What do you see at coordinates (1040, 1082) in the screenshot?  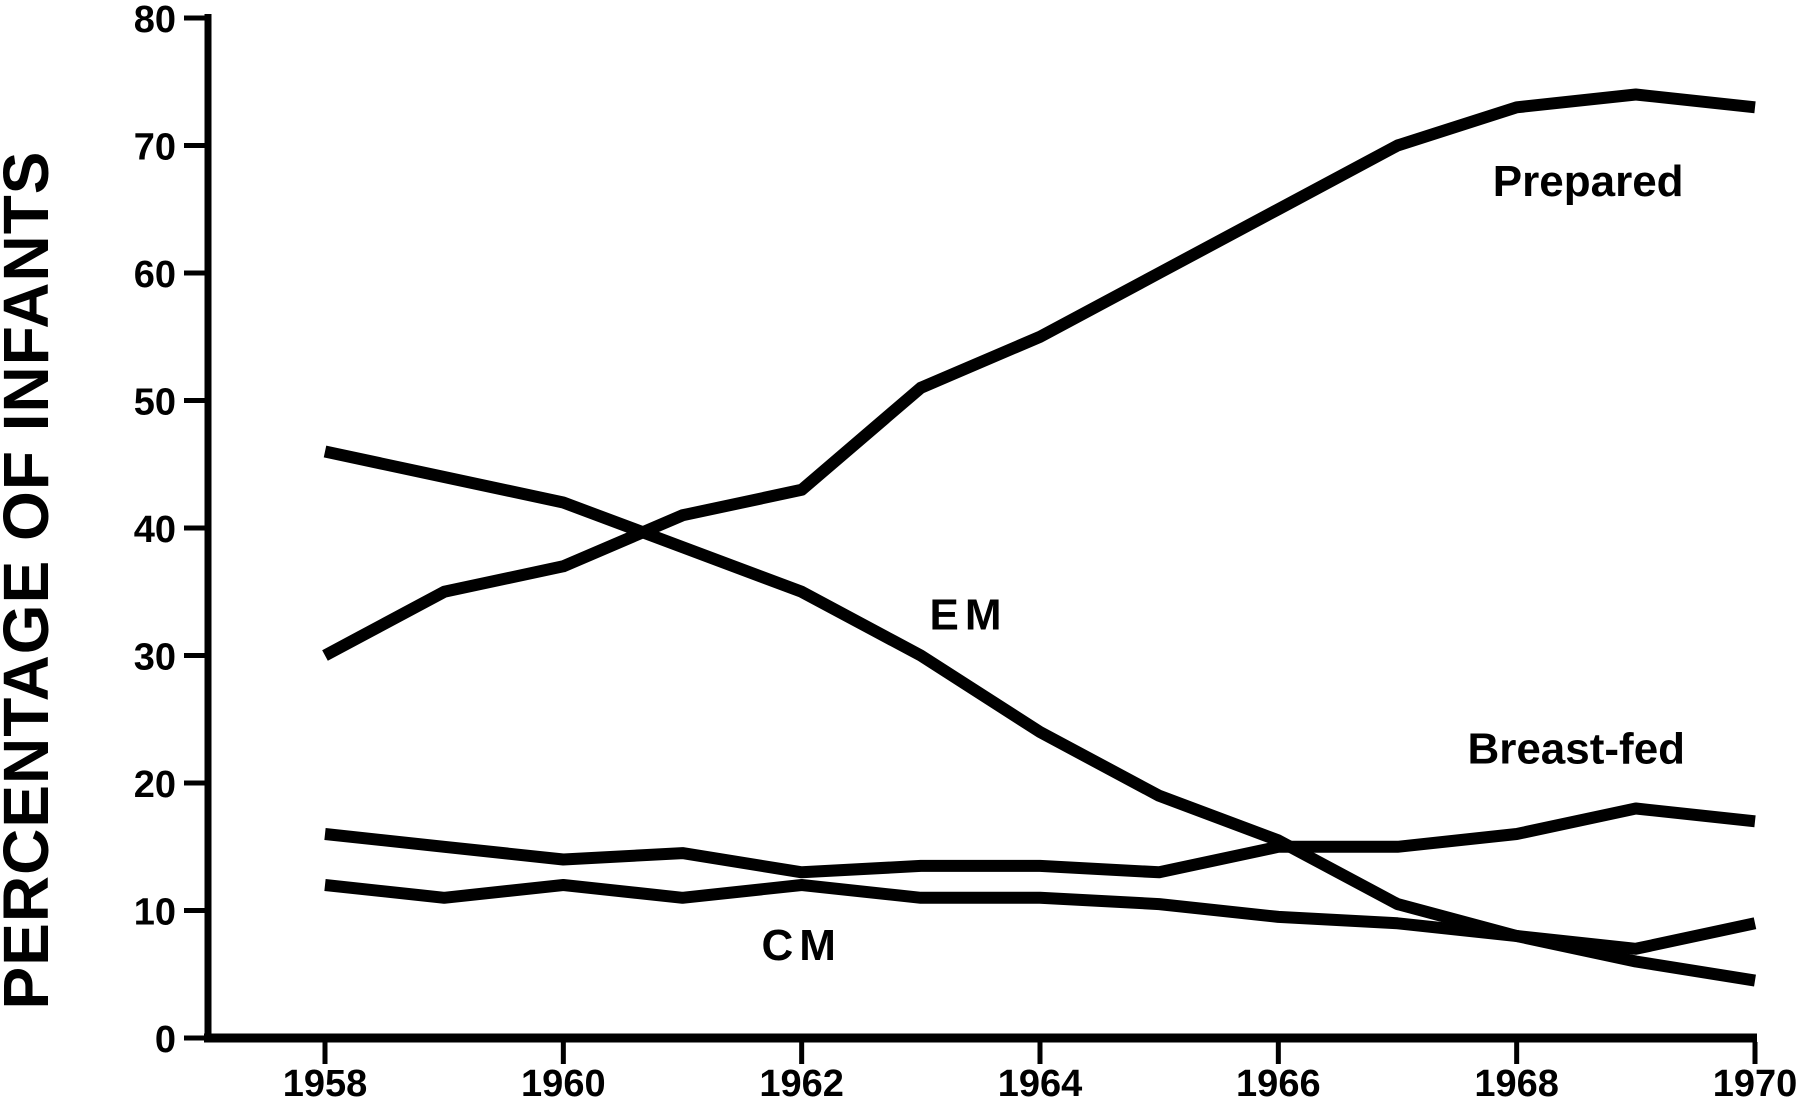 I see `x-axis-tick-label: 1964` at bounding box center [1040, 1082].